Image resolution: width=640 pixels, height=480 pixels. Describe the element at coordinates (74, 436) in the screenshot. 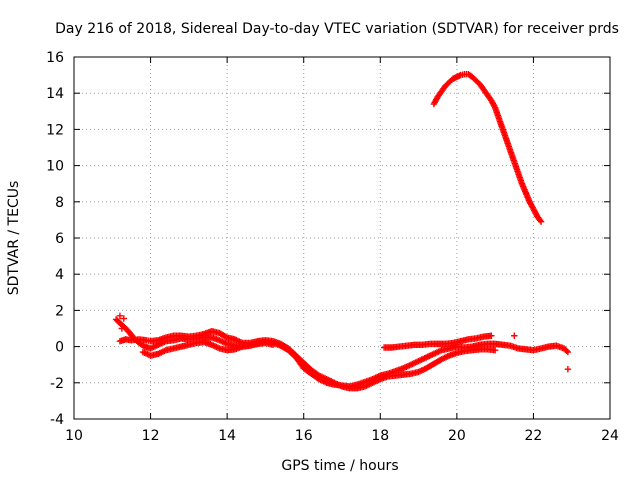

I see `x-tick-label: 10` at that location.